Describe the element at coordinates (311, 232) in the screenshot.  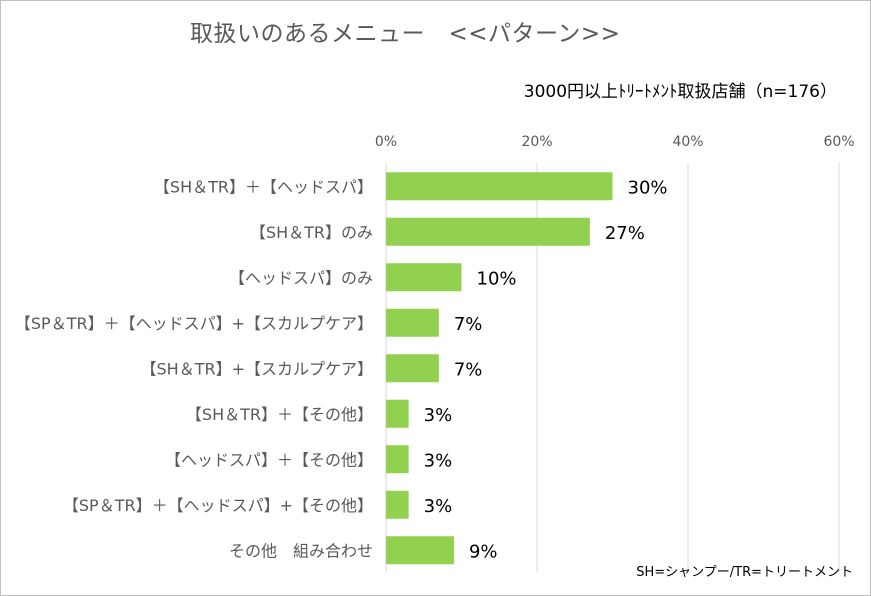
I see `category-label: 【SH＆TR】のみ` at that location.